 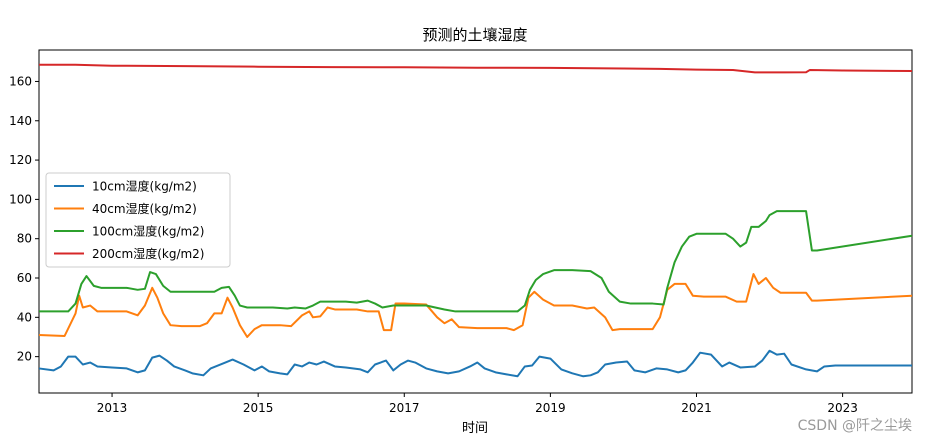 I want to click on legend-box, so click(x=138, y=220).